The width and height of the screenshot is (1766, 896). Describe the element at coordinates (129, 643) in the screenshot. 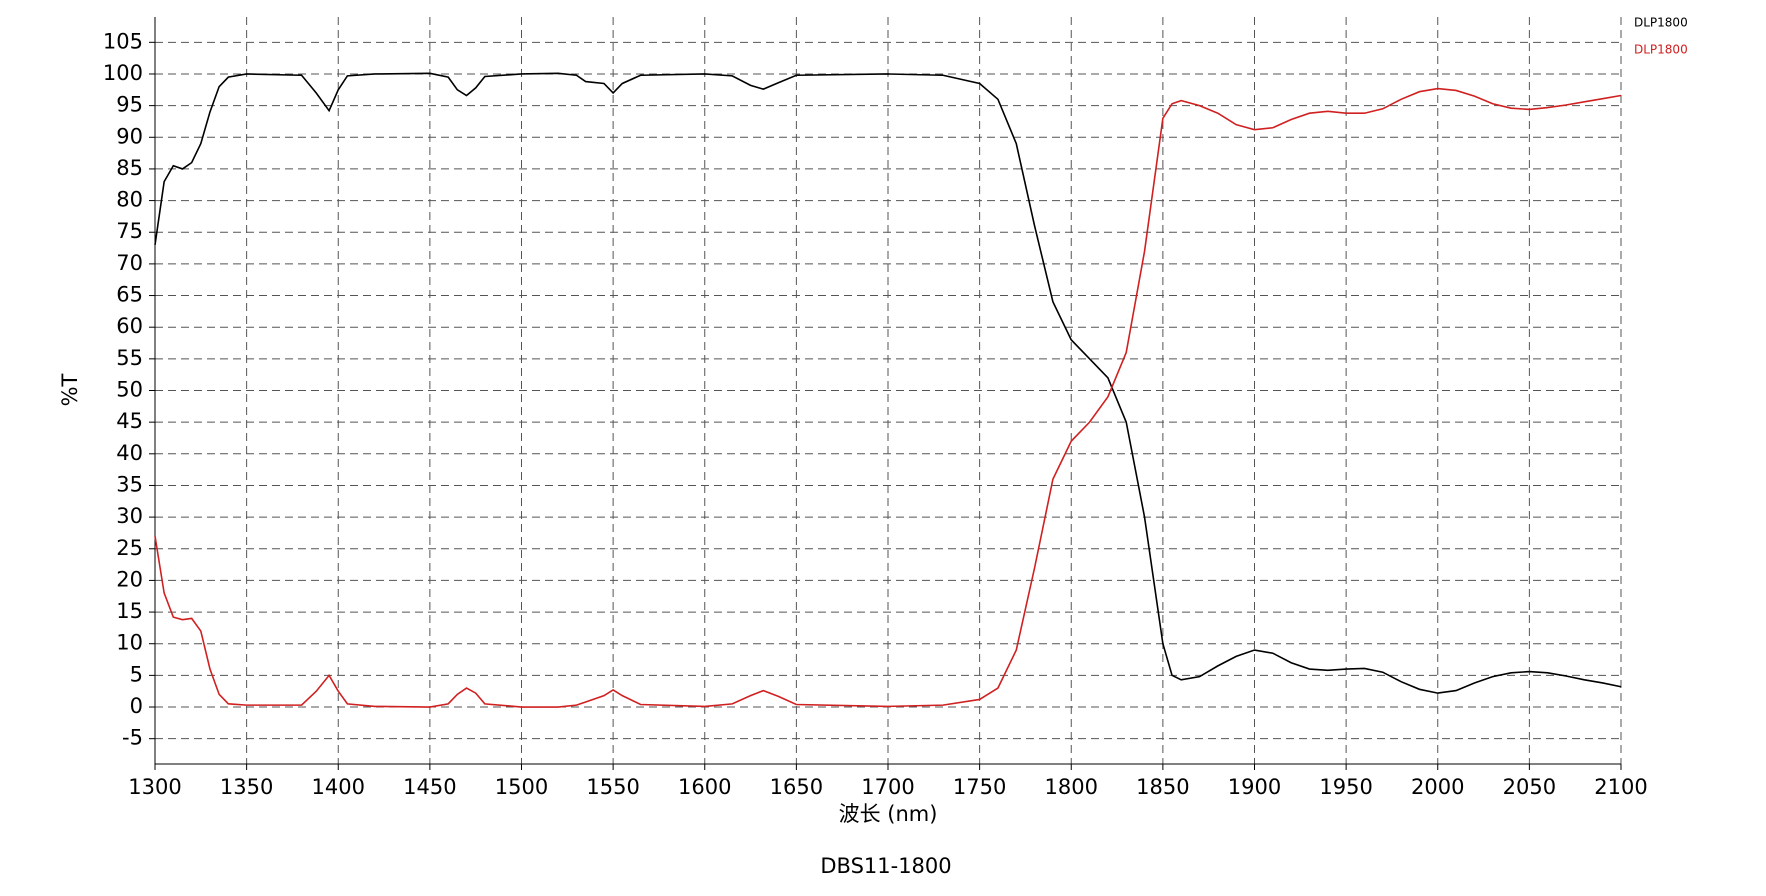

I see `y-tick-label: 10` at that location.